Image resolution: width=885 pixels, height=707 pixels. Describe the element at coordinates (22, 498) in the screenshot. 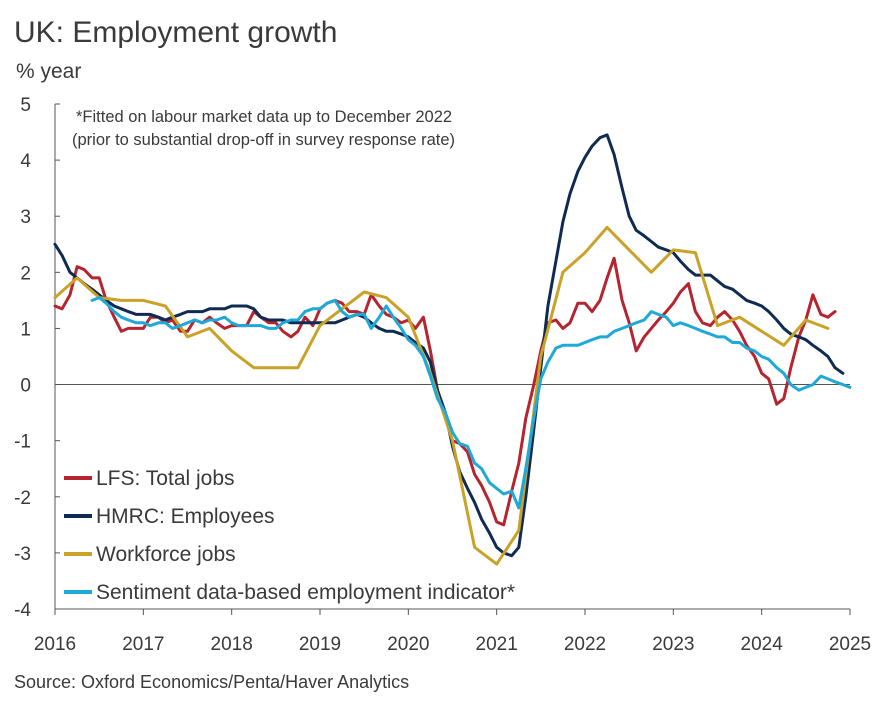

I see `y-tick-label: -2` at that location.